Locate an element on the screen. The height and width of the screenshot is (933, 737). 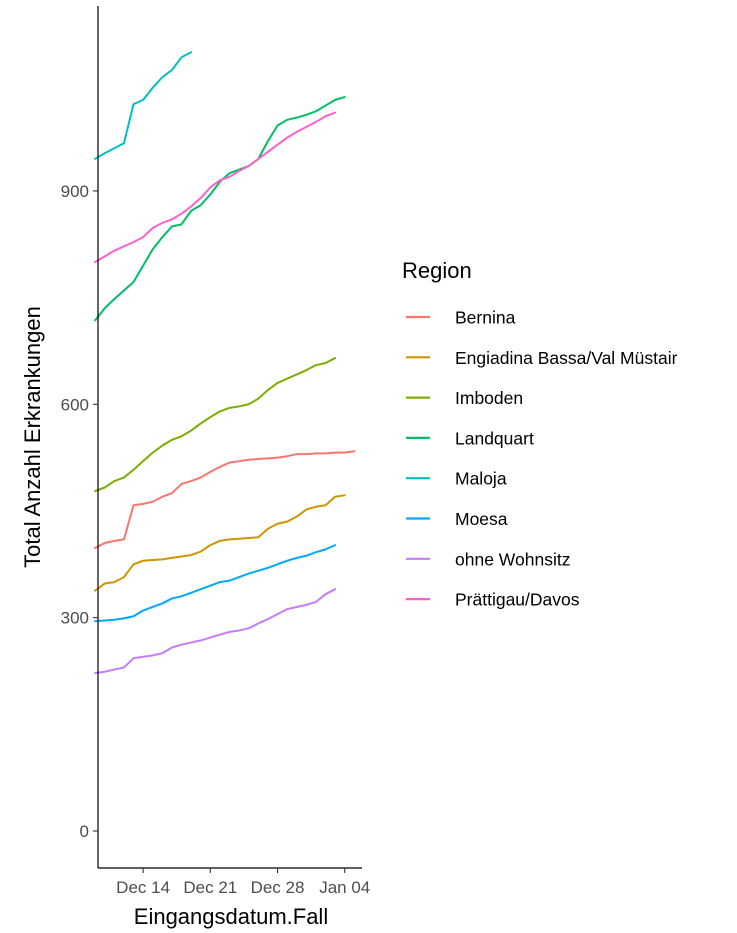
y-tick-label: 0 is located at coordinates (84, 831).